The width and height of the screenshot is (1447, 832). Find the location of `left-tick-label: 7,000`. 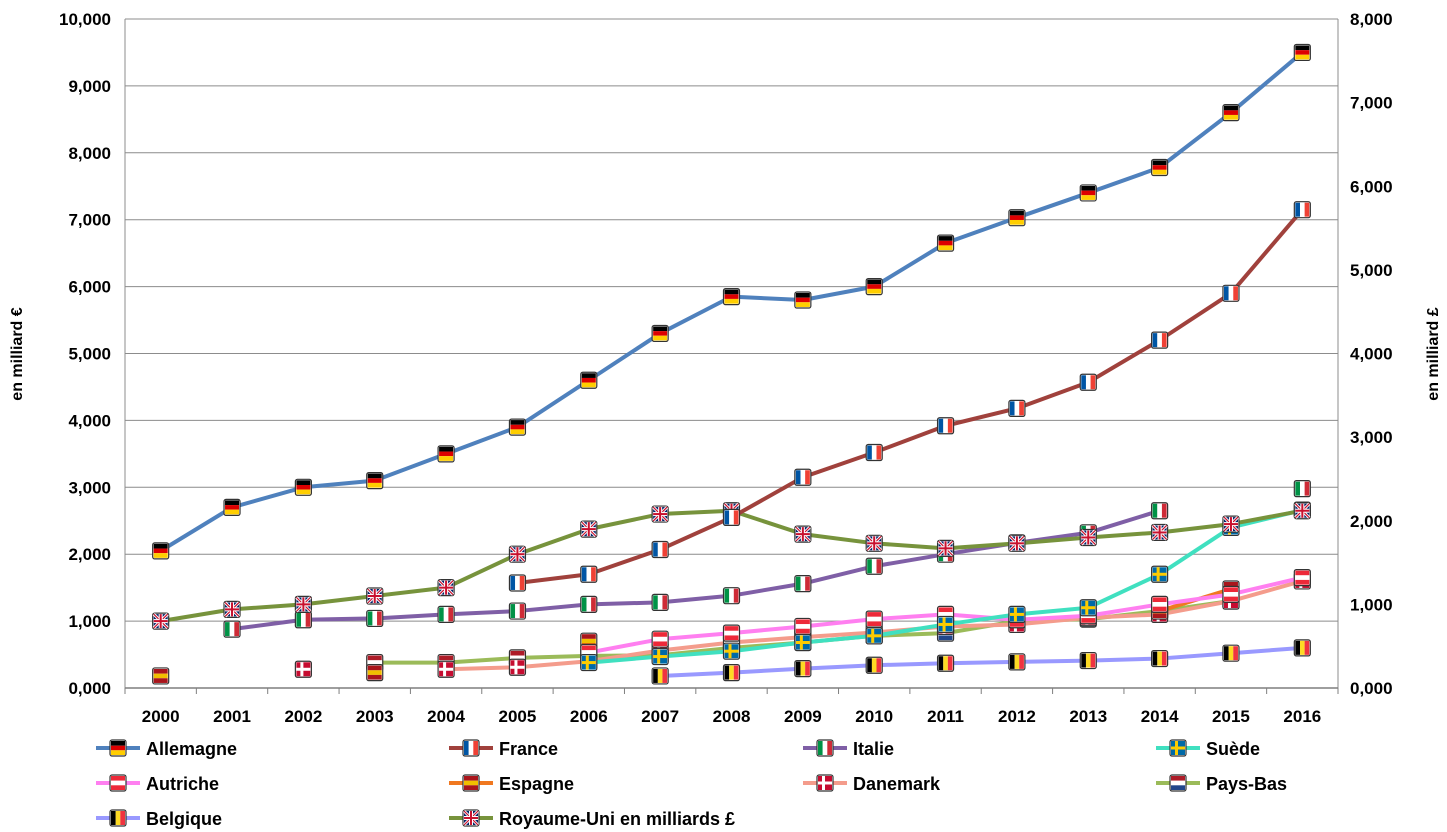

left-tick-label: 7,000 is located at coordinates (89, 220).